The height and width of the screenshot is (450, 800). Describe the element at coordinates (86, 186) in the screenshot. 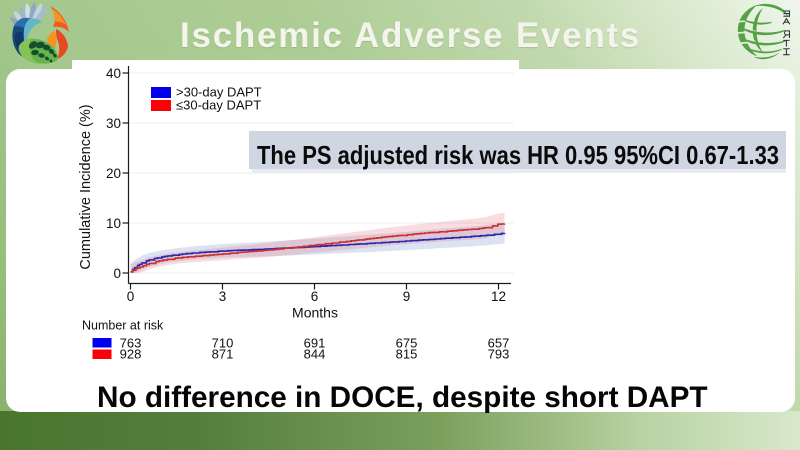

I see `svg-text: Cumulative Incidence (%)` at that location.